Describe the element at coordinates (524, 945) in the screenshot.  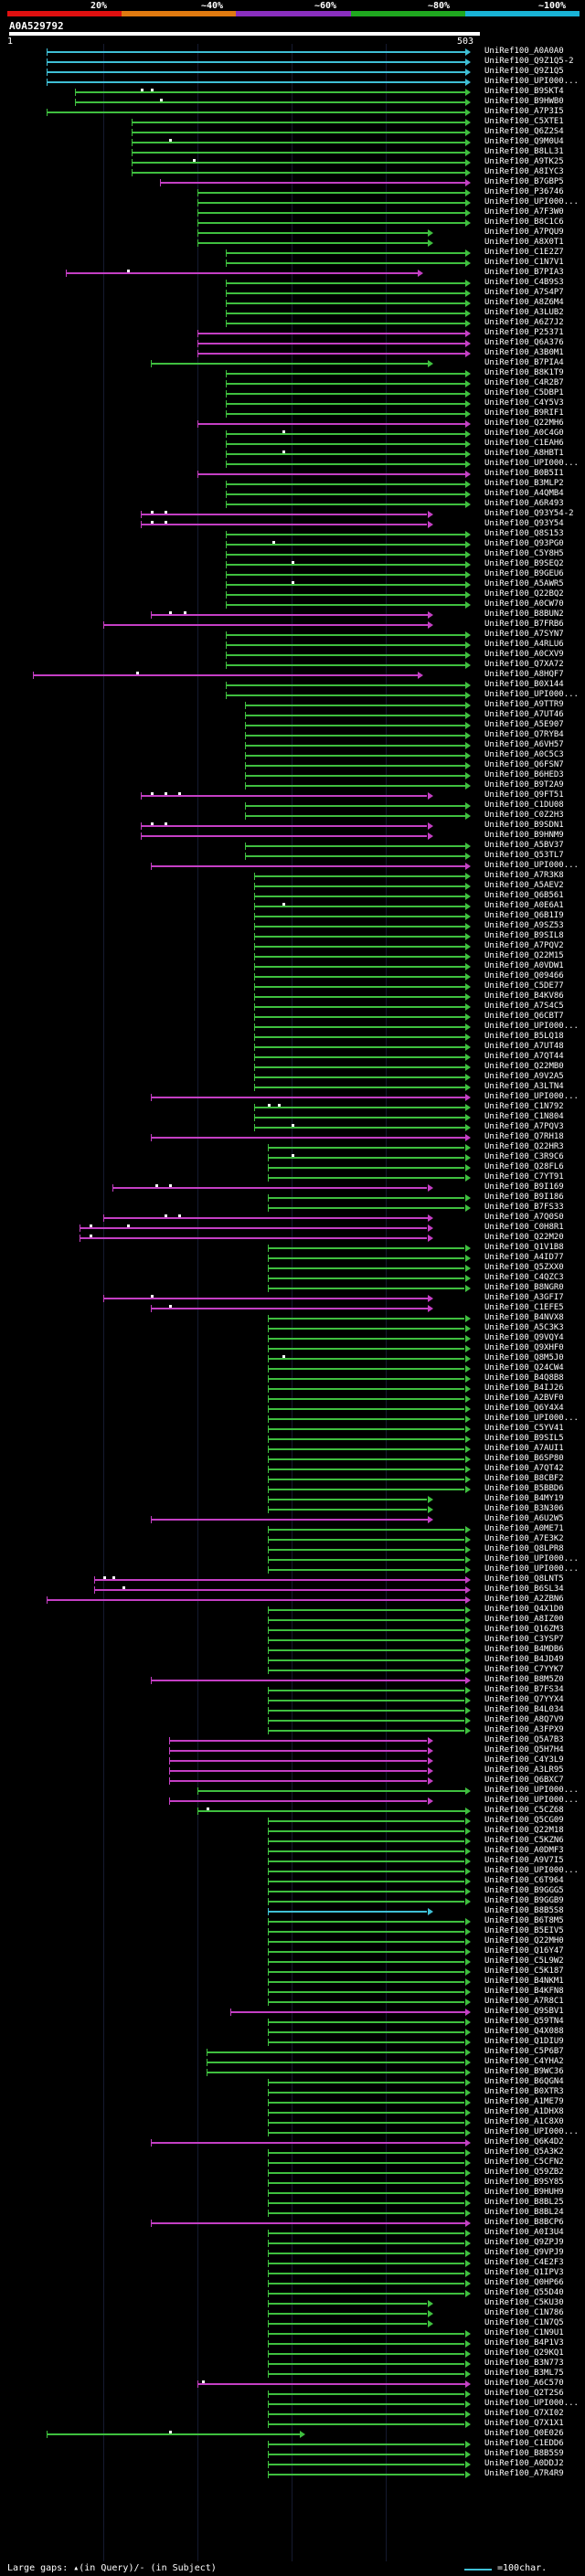
I see `hit-label-link: UniRef100_A7PQV2` at that location.